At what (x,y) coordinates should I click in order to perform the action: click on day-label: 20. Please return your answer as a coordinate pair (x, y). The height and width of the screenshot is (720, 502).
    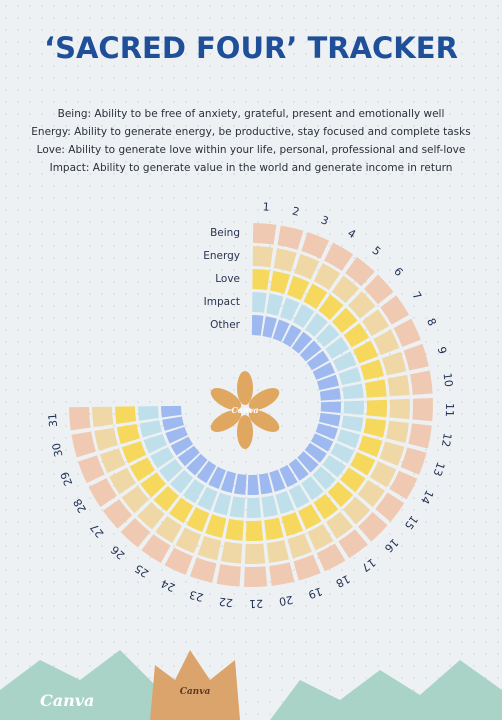
    Looking at the image, I should click on (286, 600).